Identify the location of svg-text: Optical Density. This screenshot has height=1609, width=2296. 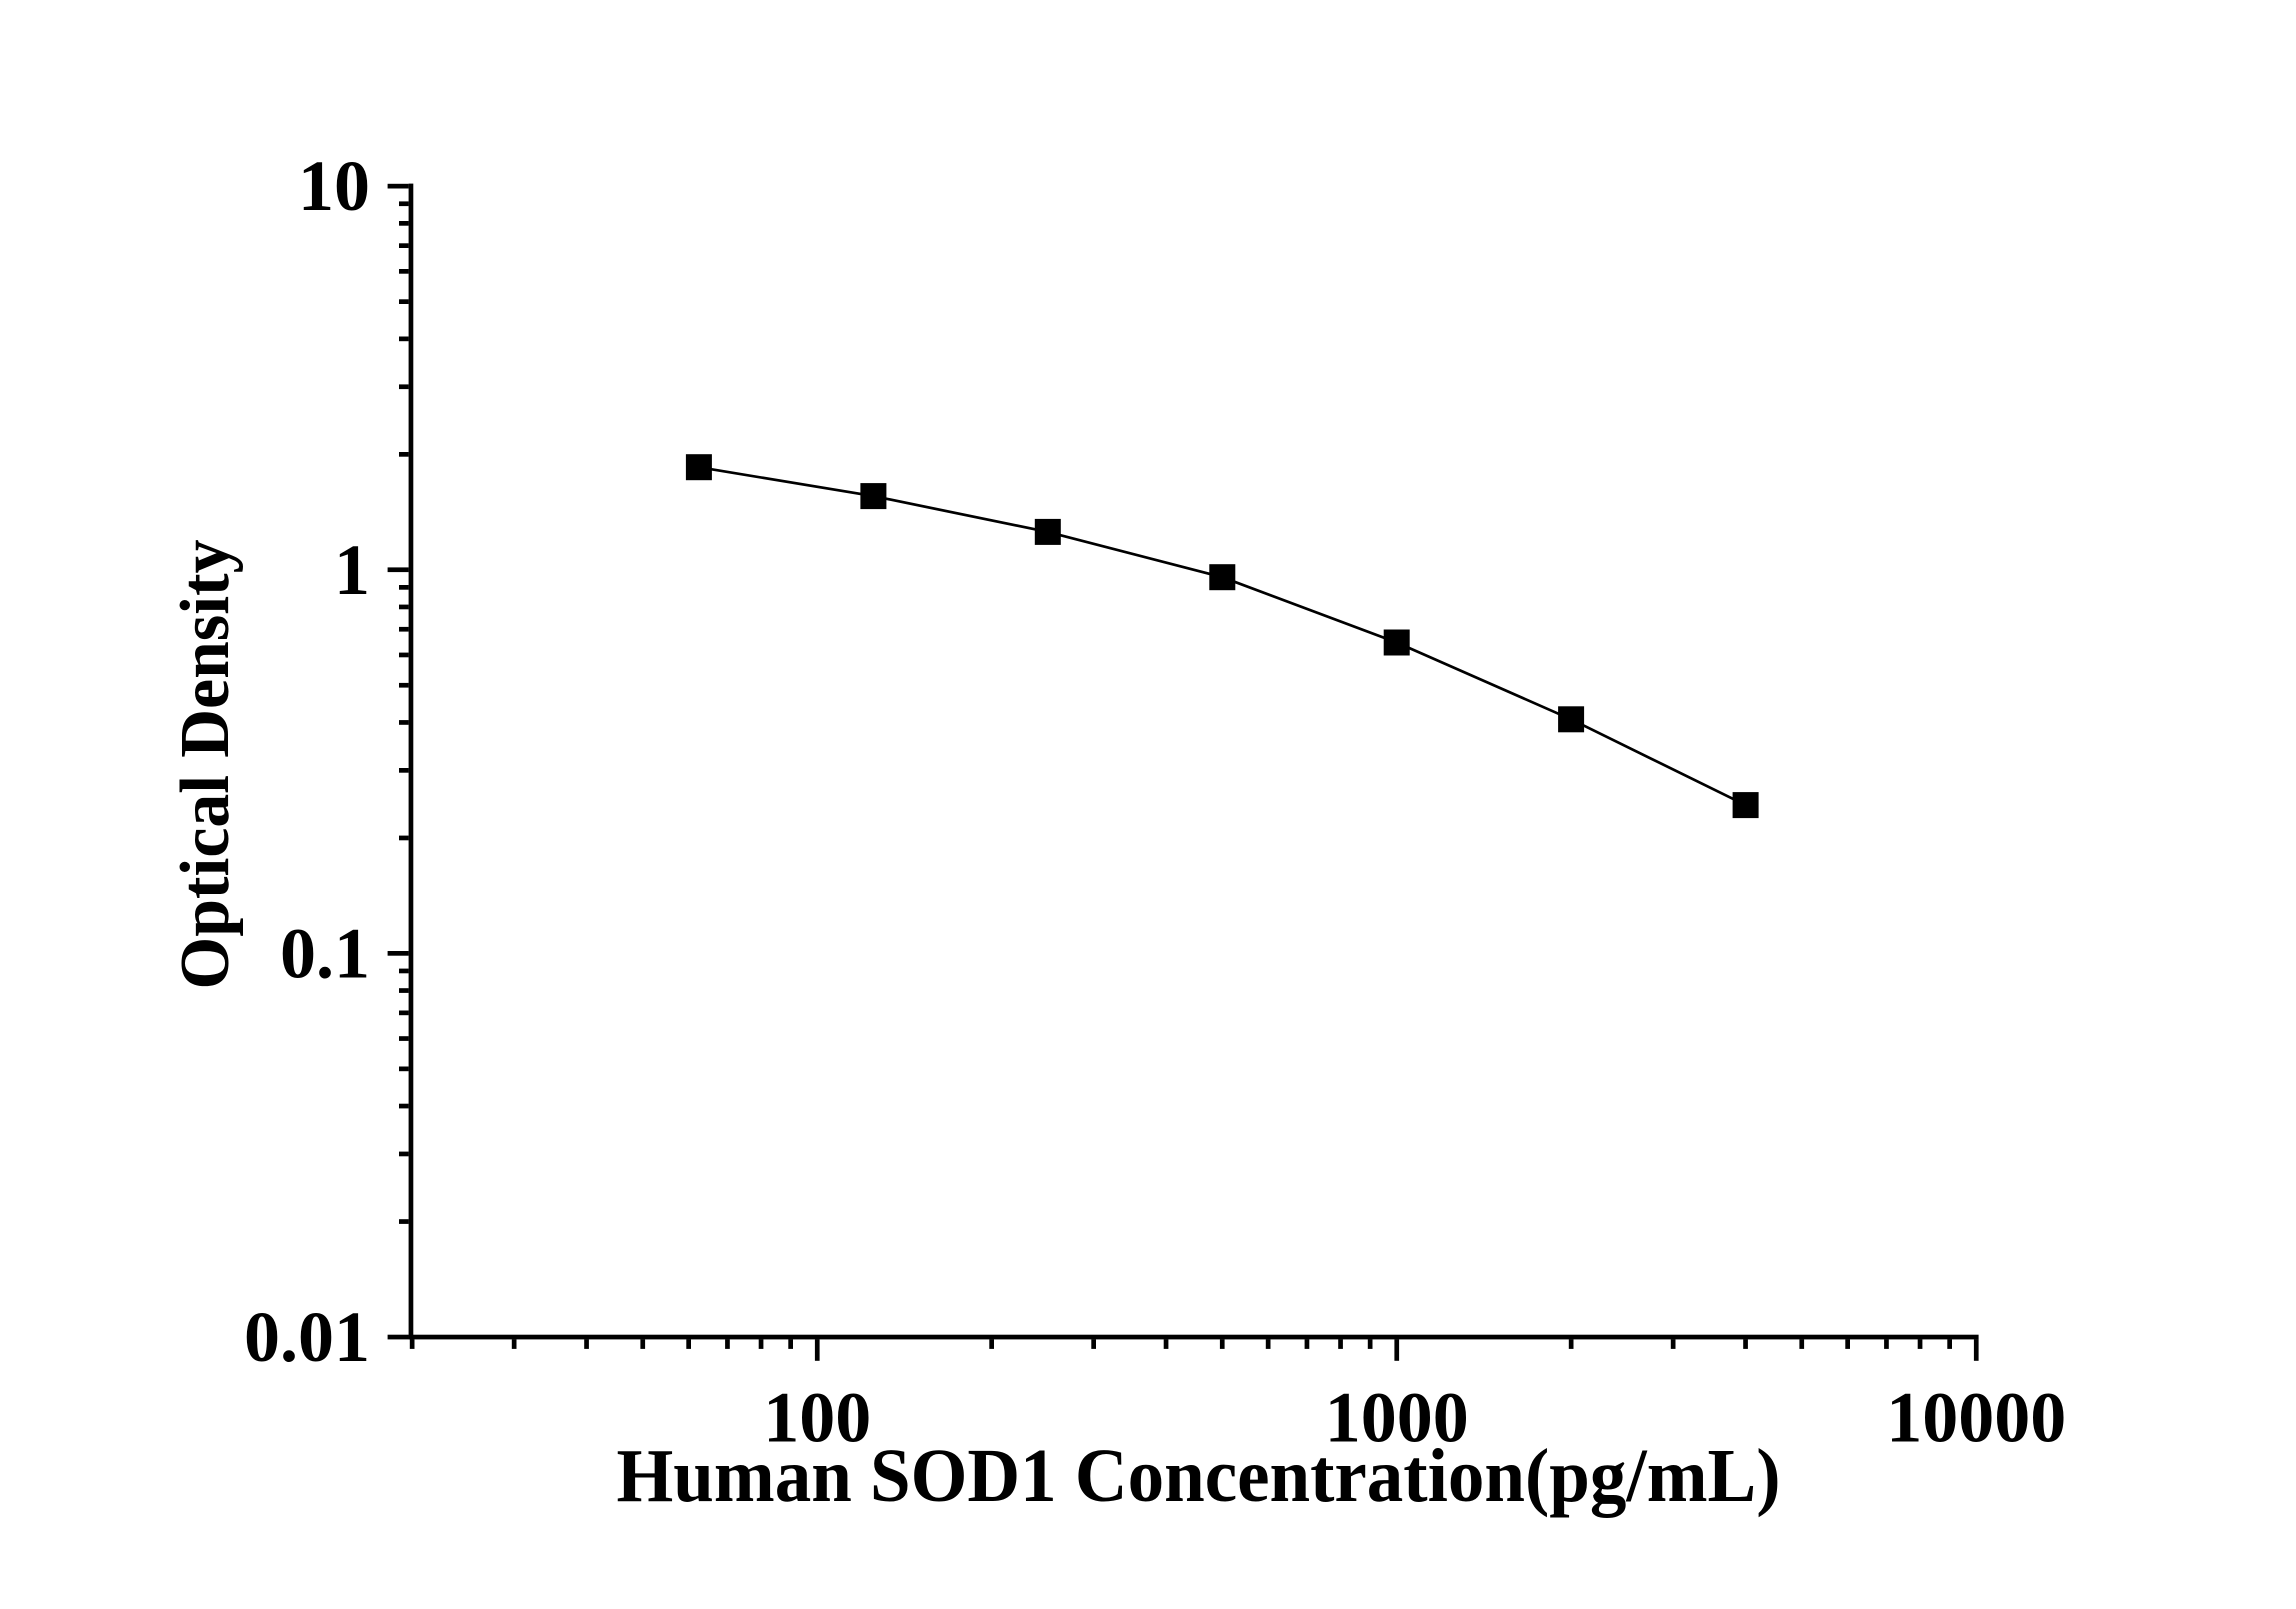
(205, 765).